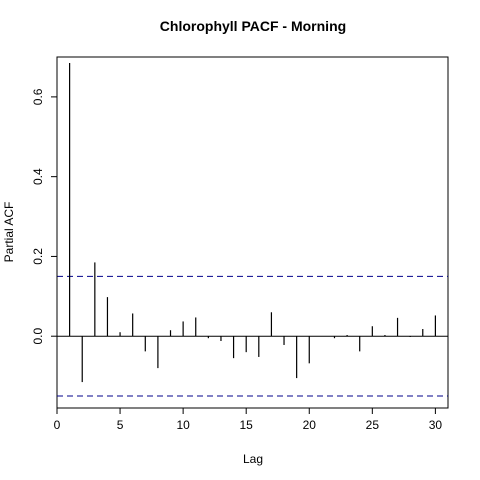  Describe the element at coordinates (38, 176) in the screenshot. I see `y-tick-label-2: 0.4` at that location.